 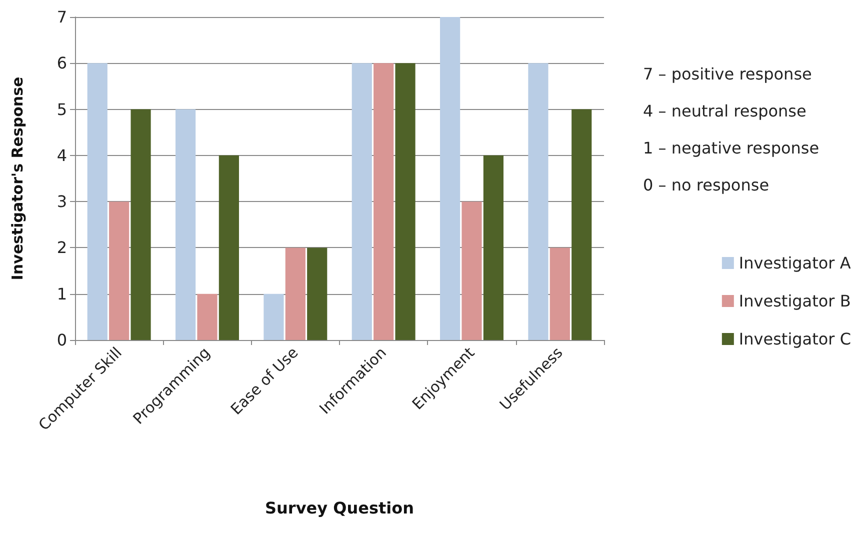 I want to click on text: 4 – neutral response, so click(x=724, y=111).